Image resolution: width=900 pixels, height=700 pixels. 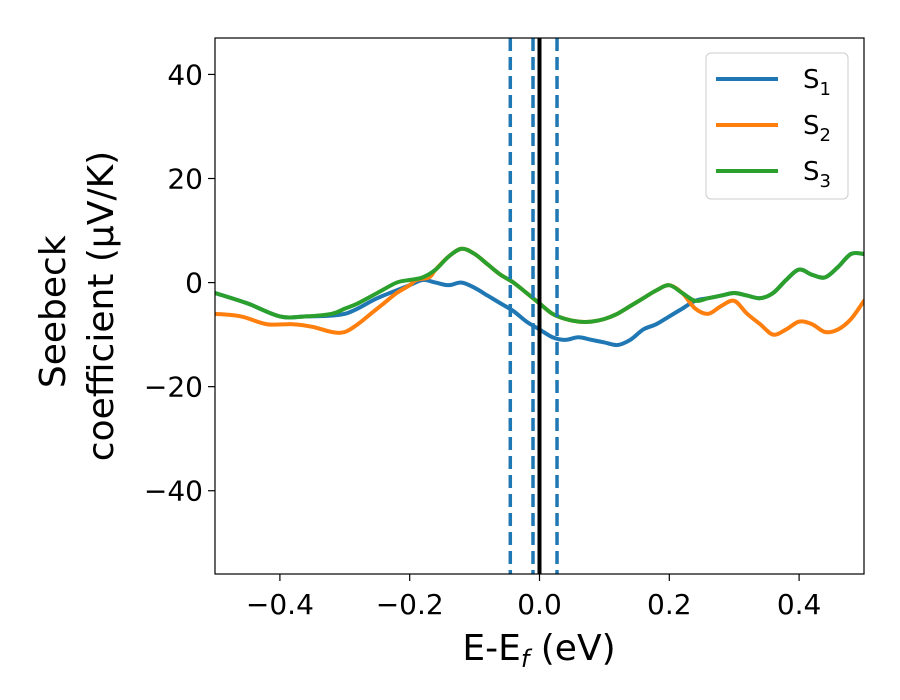 What do you see at coordinates (185, 179) in the screenshot?
I see `y-tick-label: 20` at bounding box center [185, 179].